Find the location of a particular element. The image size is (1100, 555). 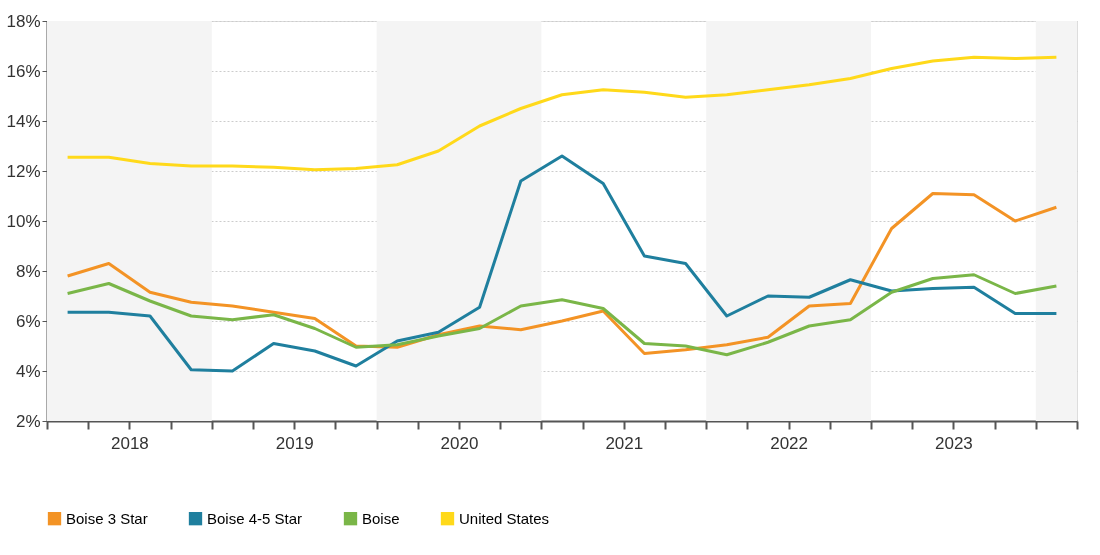

x-tick-label: 2023 is located at coordinates (953, 443).